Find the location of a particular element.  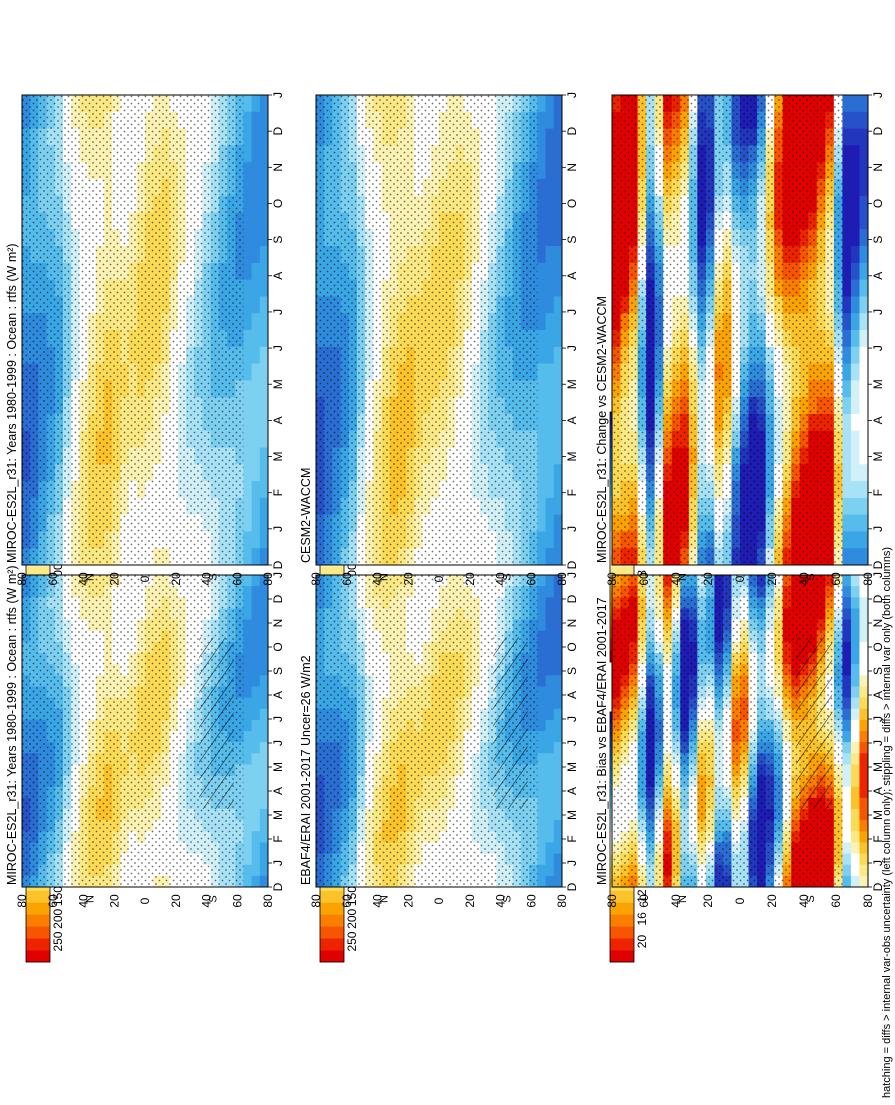

x-tick-label: J is located at coordinates (278, 743).